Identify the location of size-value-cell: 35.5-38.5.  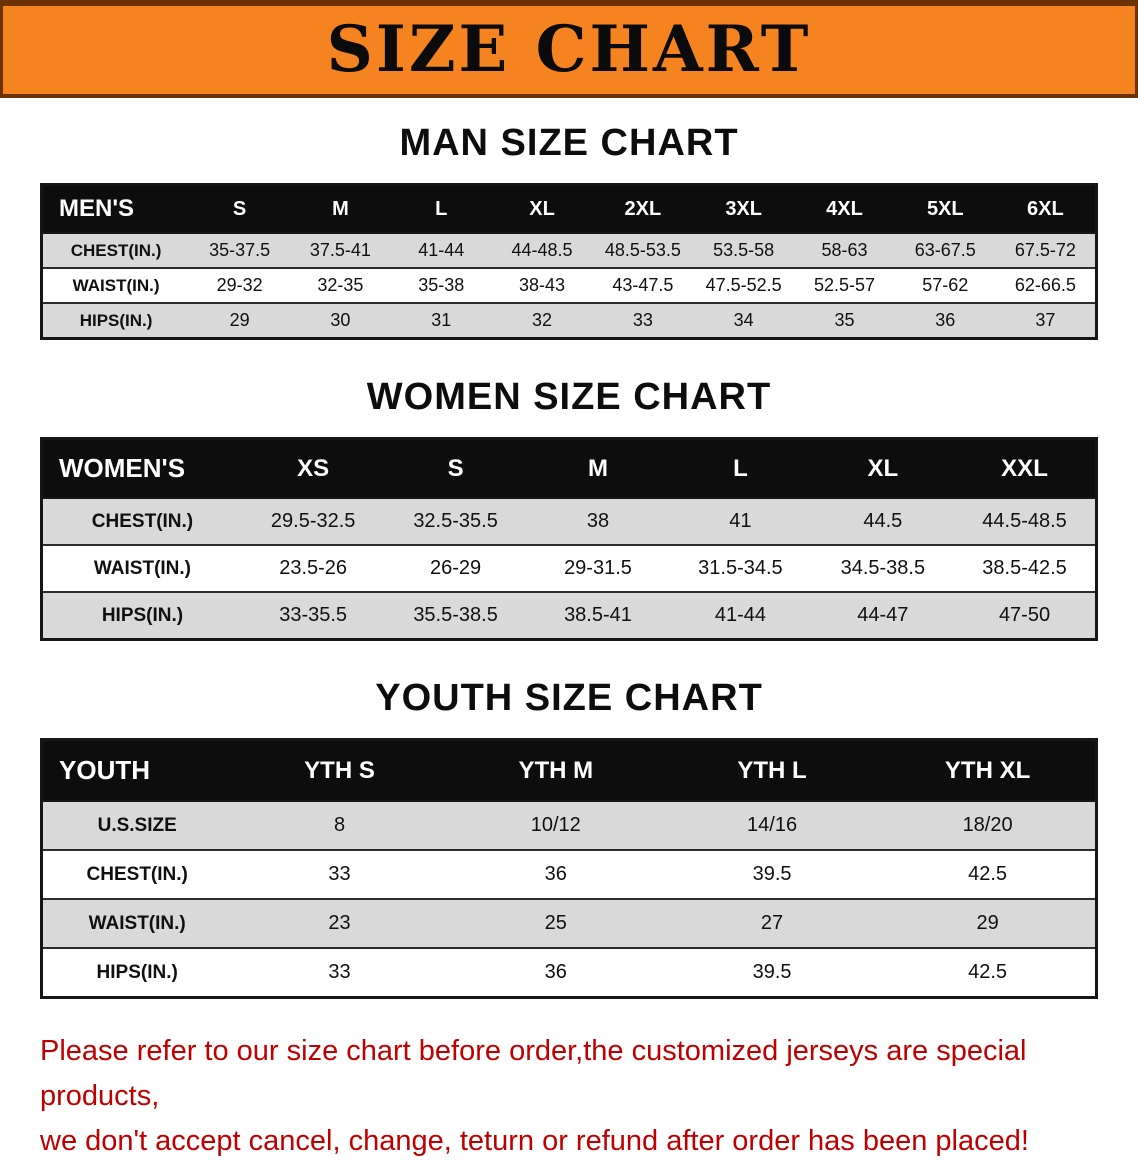
(455, 615).